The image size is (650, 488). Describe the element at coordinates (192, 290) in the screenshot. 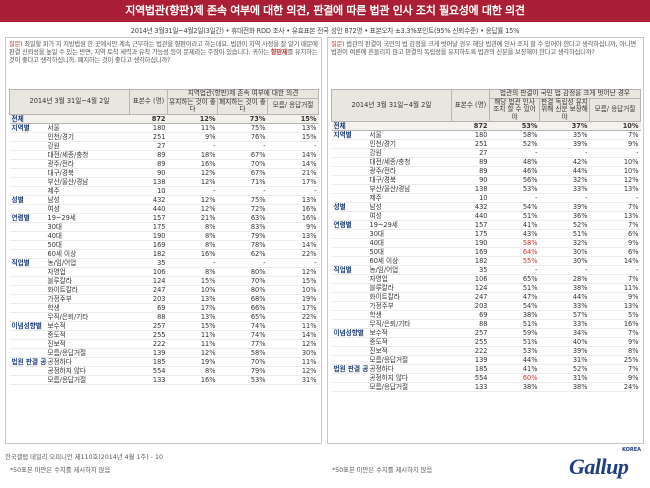

I see `percent-cell: 10%` at that location.